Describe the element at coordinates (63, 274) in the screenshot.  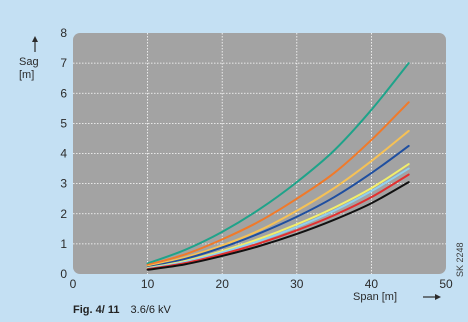
I see `y-tick-label: 0` at that location.